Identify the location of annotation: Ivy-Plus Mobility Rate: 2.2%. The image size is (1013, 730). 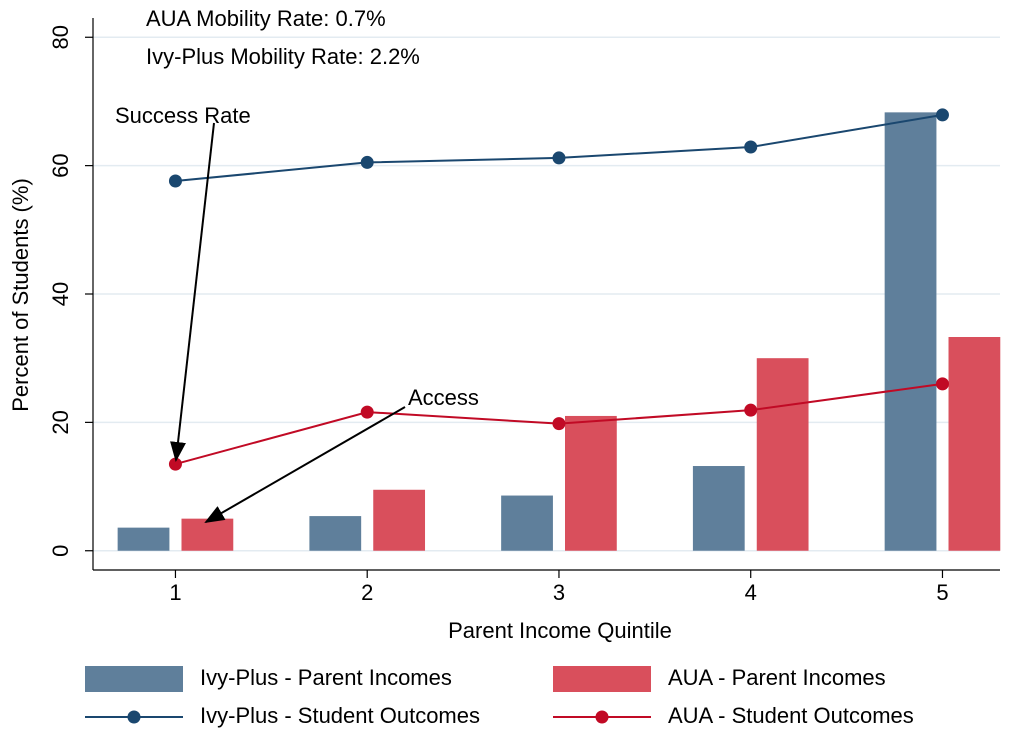
(283, 56).